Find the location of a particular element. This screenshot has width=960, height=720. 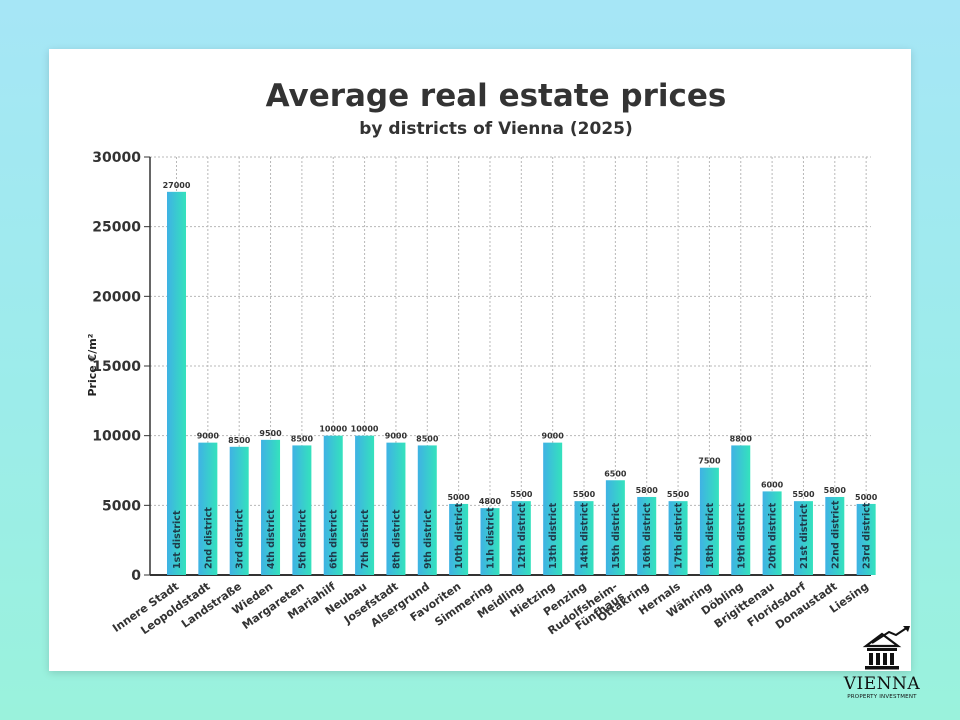

bar-district-label: 1st district is located at coordinates (177, 539).